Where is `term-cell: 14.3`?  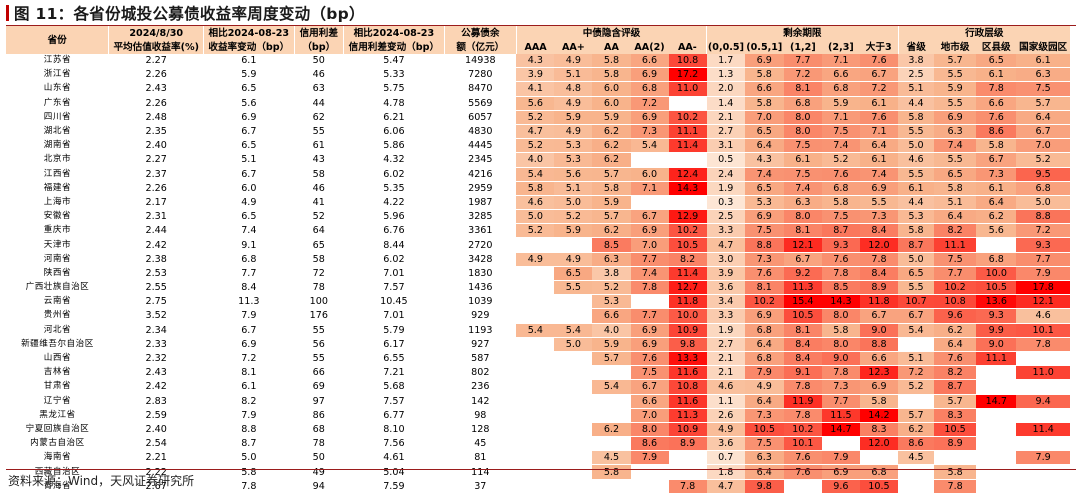 term-cell: 14.3 is located at coordinates (840, 301).